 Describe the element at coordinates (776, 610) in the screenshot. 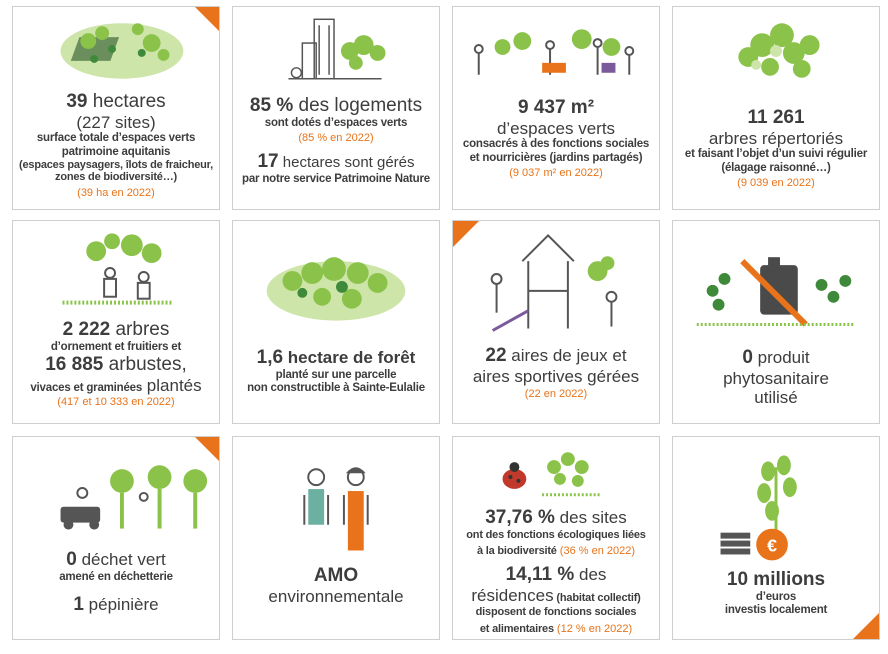

I see `investment-desc: investis localement` at that location.